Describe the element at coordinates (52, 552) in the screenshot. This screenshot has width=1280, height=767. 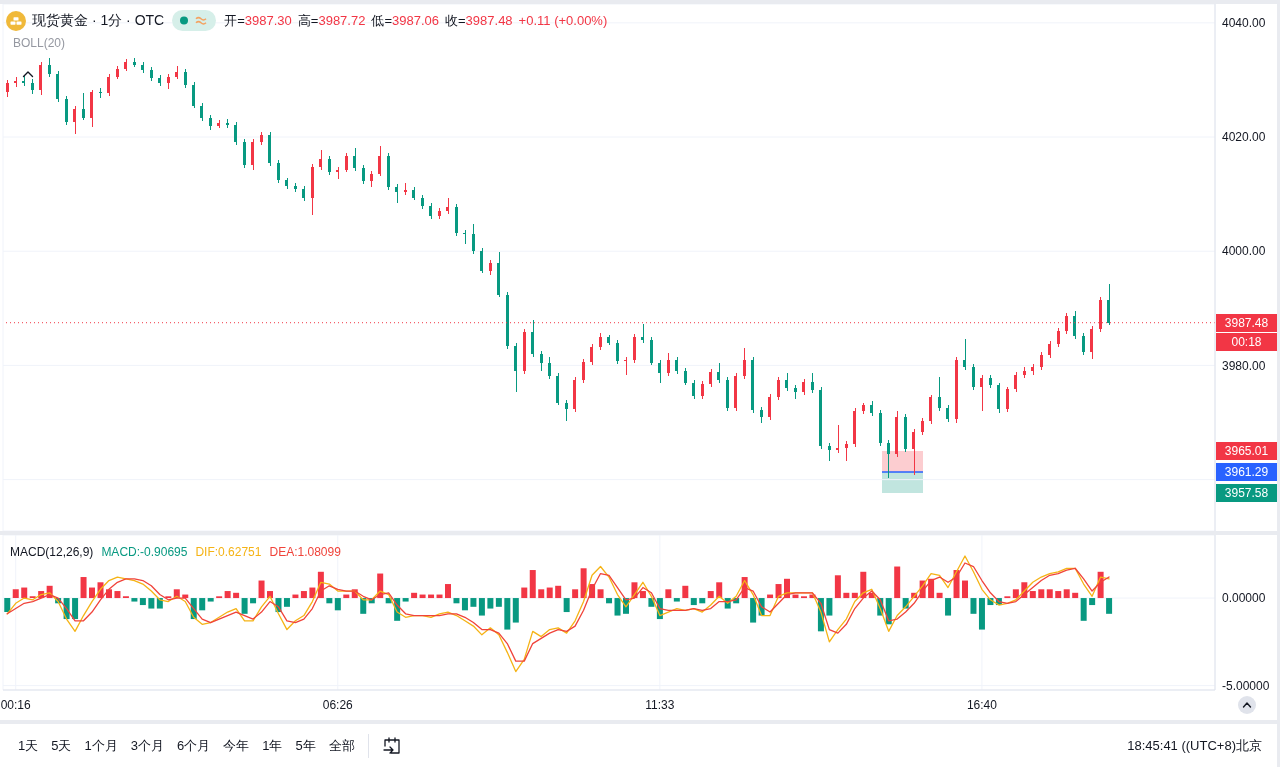
I see `text: MACD(12,26,9)` at that location.